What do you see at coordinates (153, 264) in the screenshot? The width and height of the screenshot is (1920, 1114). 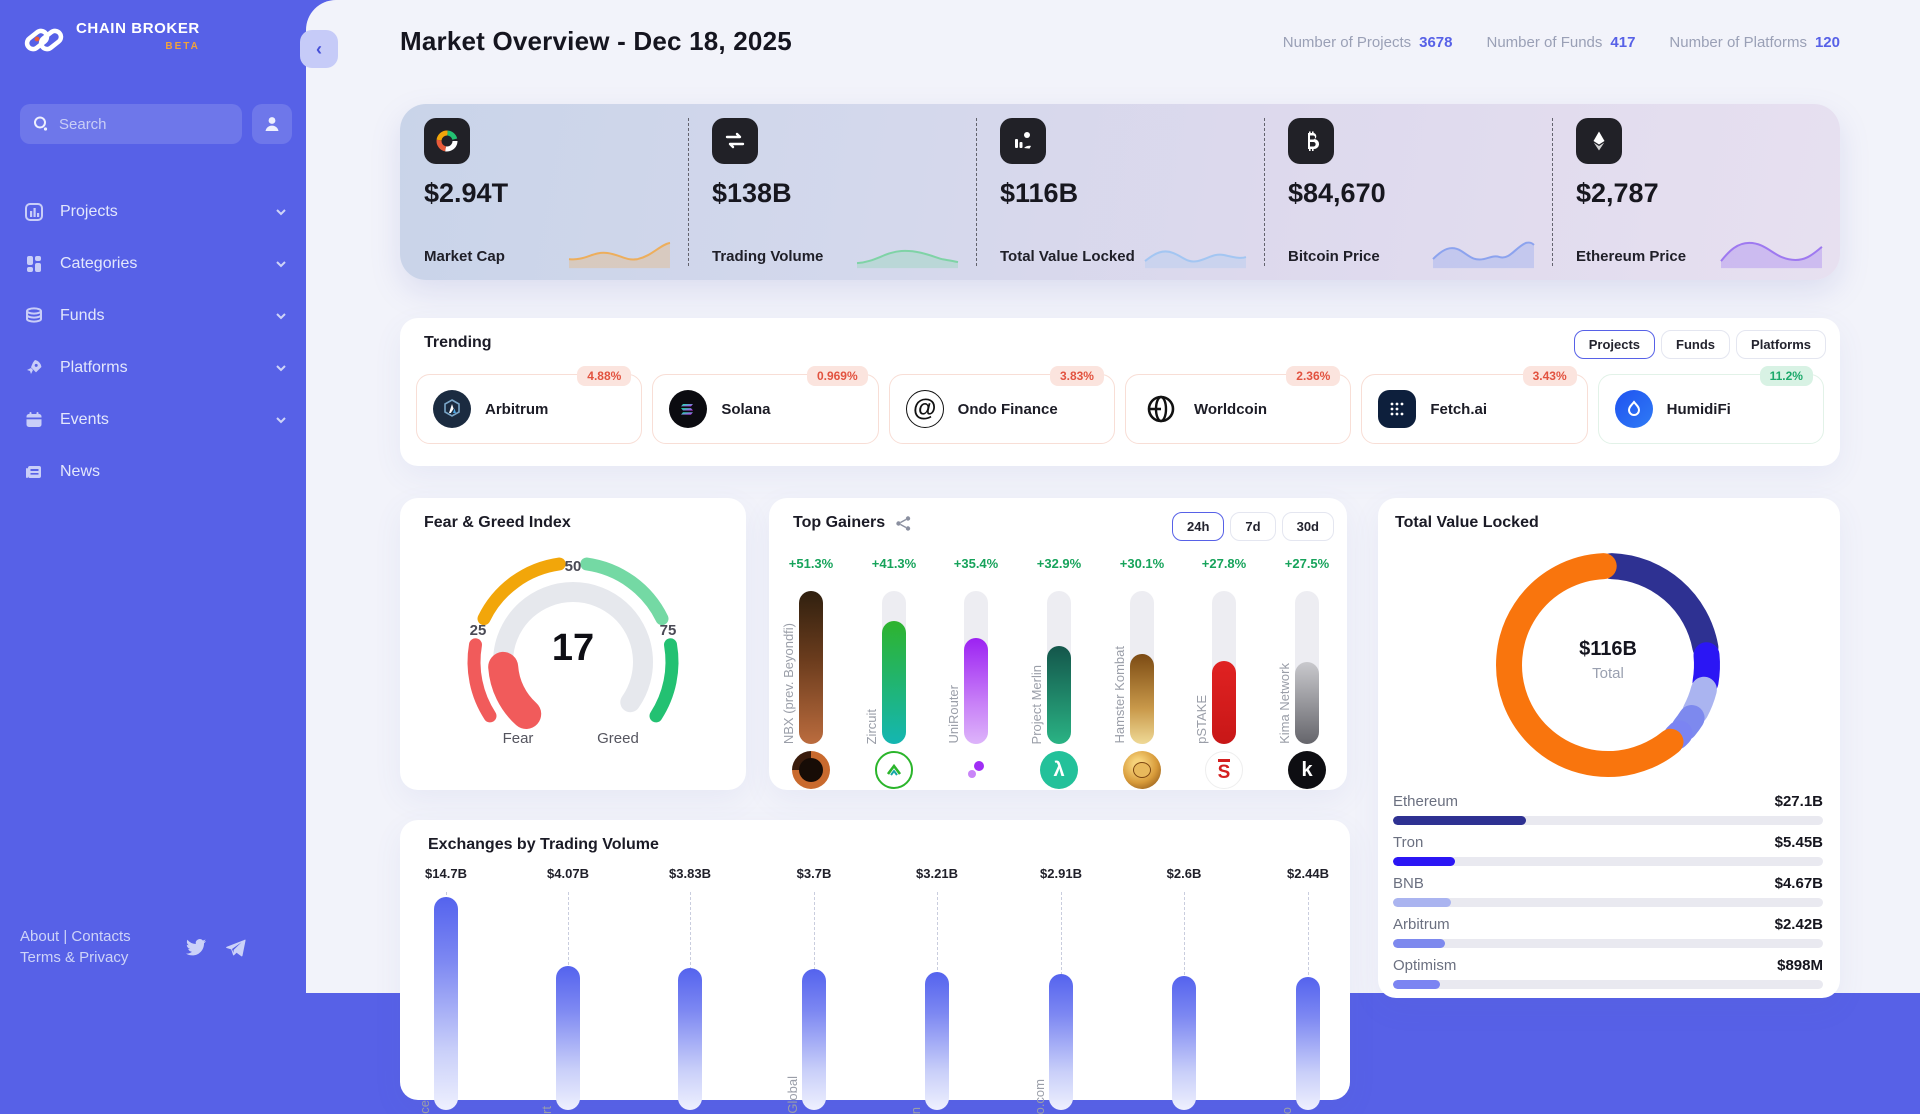 I see `sidebar-item-categories: Categories` at bounding box center [153, 264].